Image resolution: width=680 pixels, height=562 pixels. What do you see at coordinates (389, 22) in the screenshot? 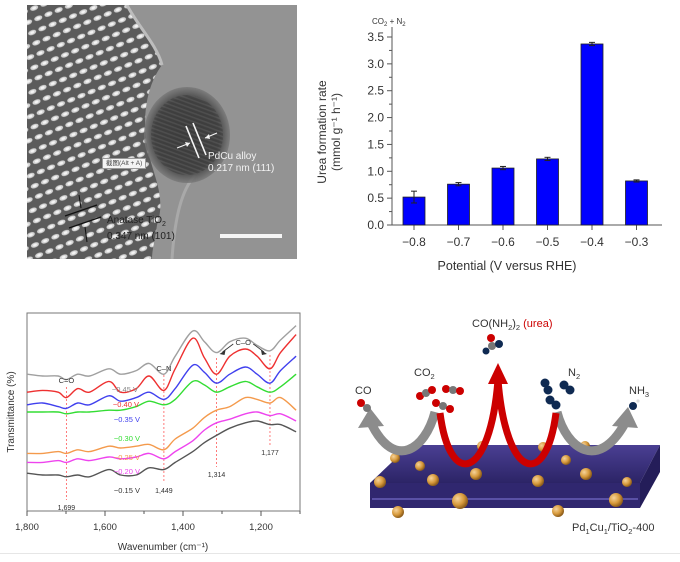
I see `bar-chart-annotation: CO2 + N2` at bounding box center [389, 22].